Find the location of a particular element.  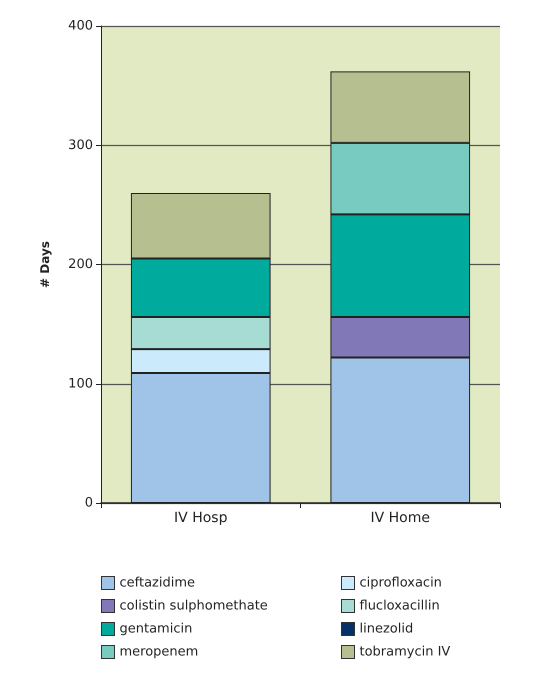

y-tick-label: 200 is located at coordinates (80, 264).